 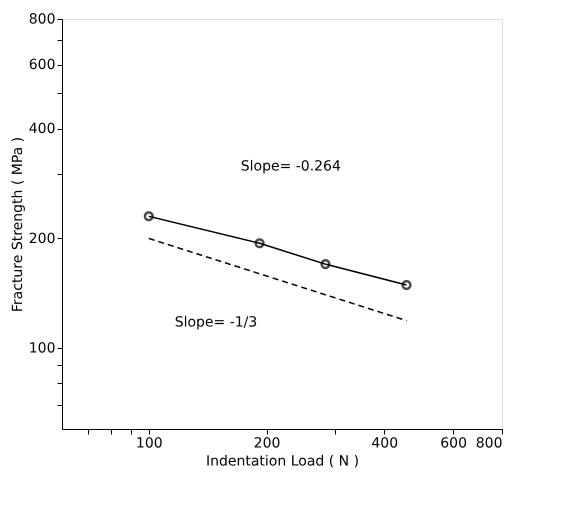 I want to click on x-tick-label: 400, so click(x=384, y=444).